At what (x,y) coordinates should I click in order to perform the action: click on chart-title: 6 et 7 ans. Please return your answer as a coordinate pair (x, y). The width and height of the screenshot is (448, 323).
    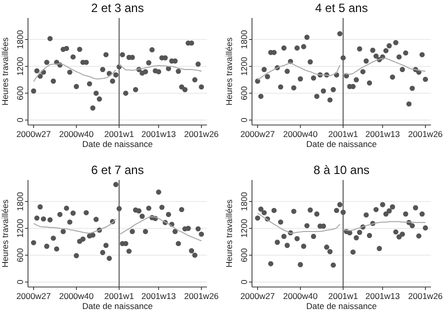
    Looking at the image, I should click on (117, 170).